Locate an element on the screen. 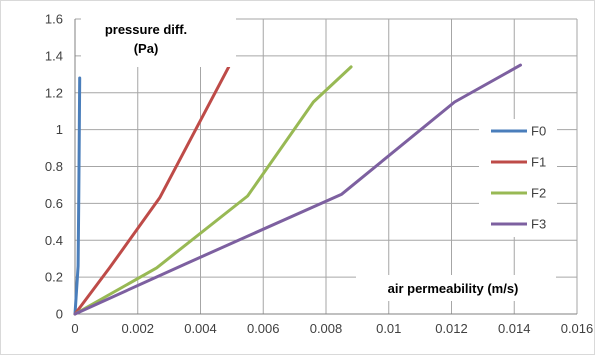 The width and height of the screenshot is (595, 356). x-tick-label: 0.01 is located at coordinates (388, 328).